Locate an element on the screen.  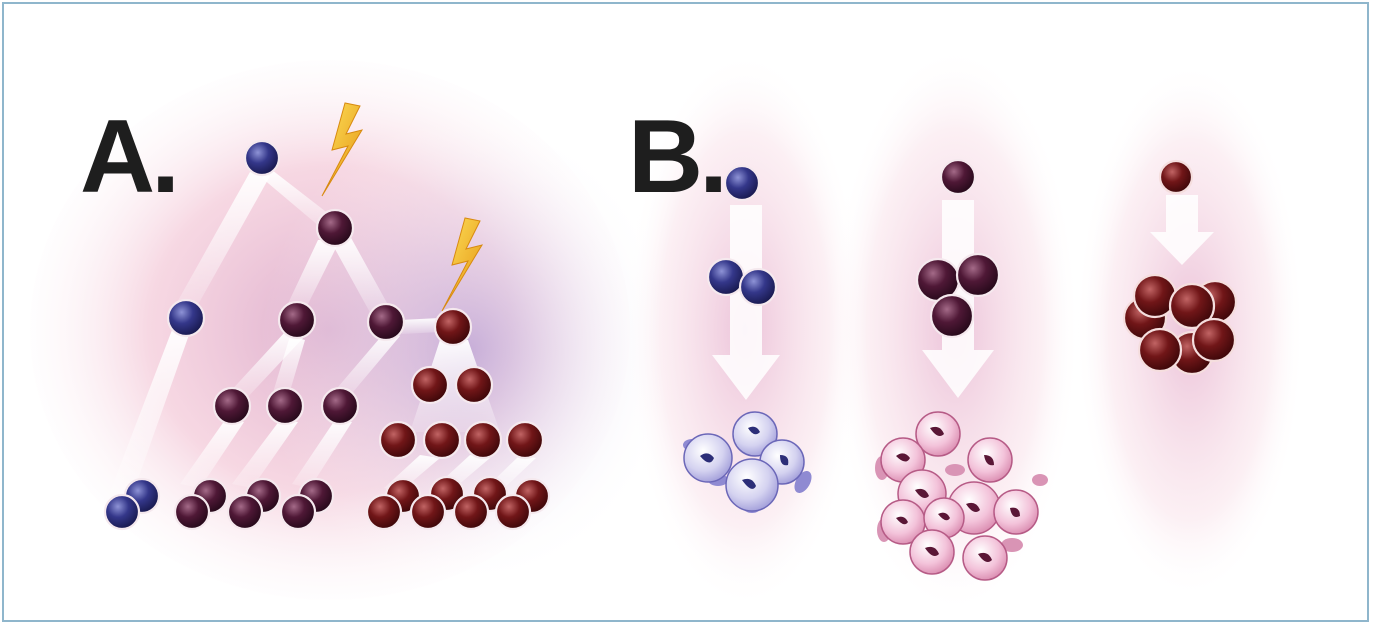
panel-label-a: A. is located at coordinates (128, 157).